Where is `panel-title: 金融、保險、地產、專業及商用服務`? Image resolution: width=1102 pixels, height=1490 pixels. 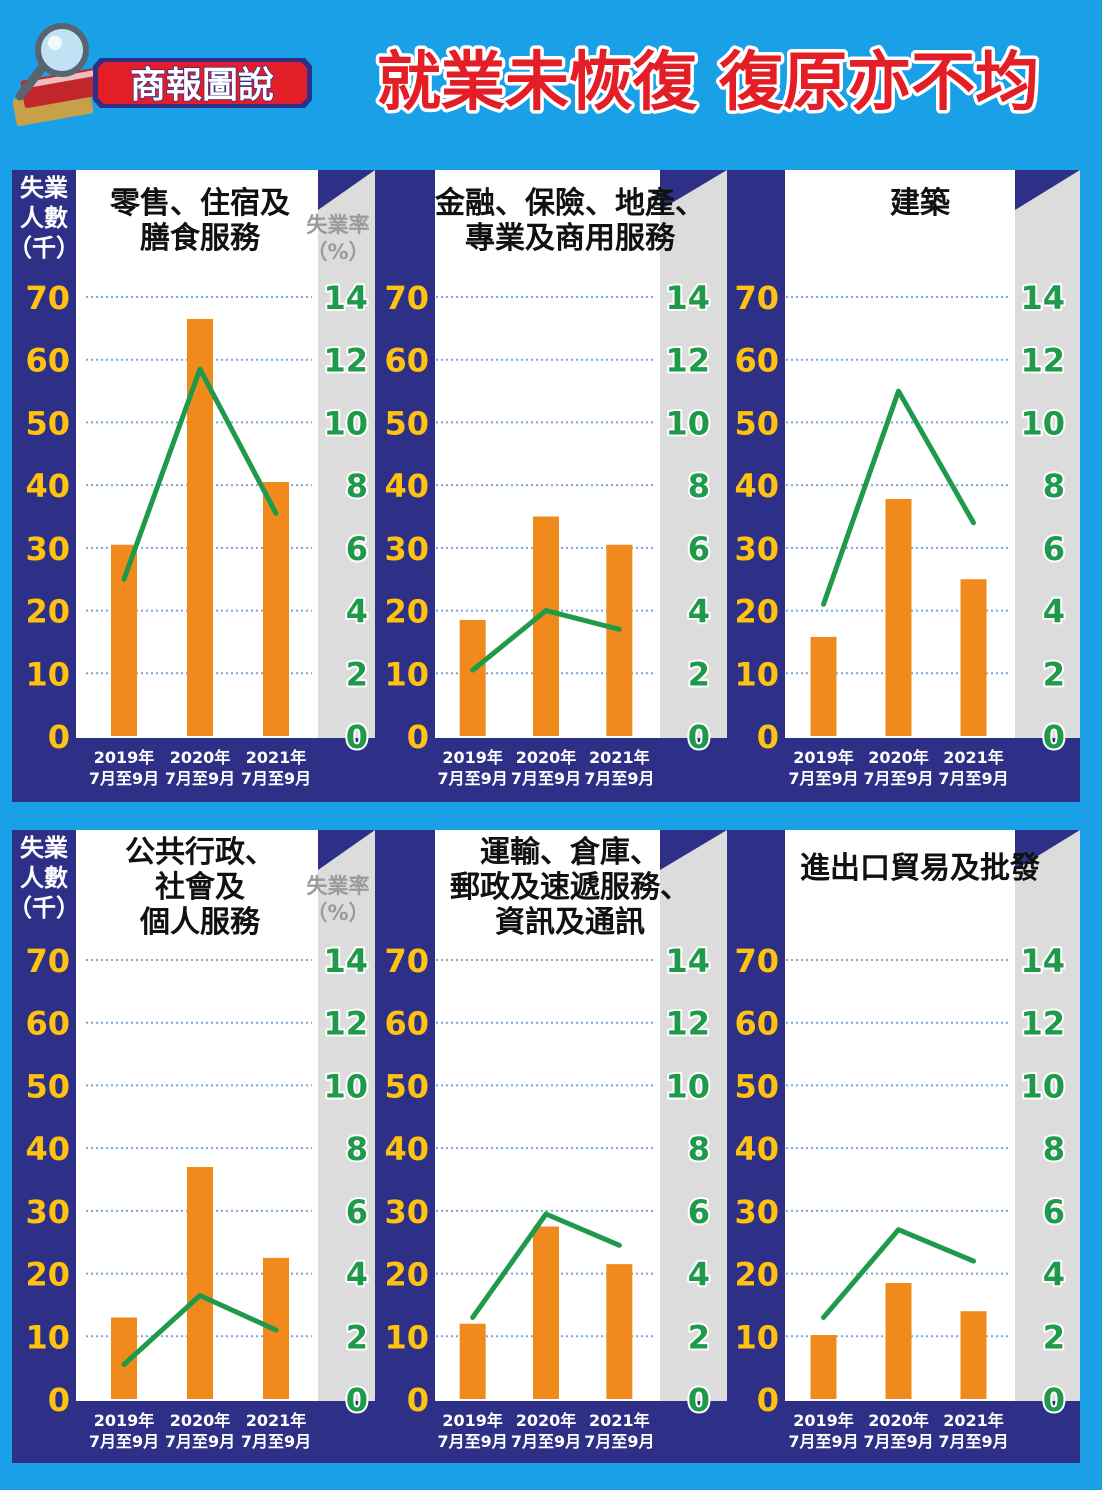
panel-title: 金融、保險、地產、專業及商用服務 is located at coordinates (569, 221).